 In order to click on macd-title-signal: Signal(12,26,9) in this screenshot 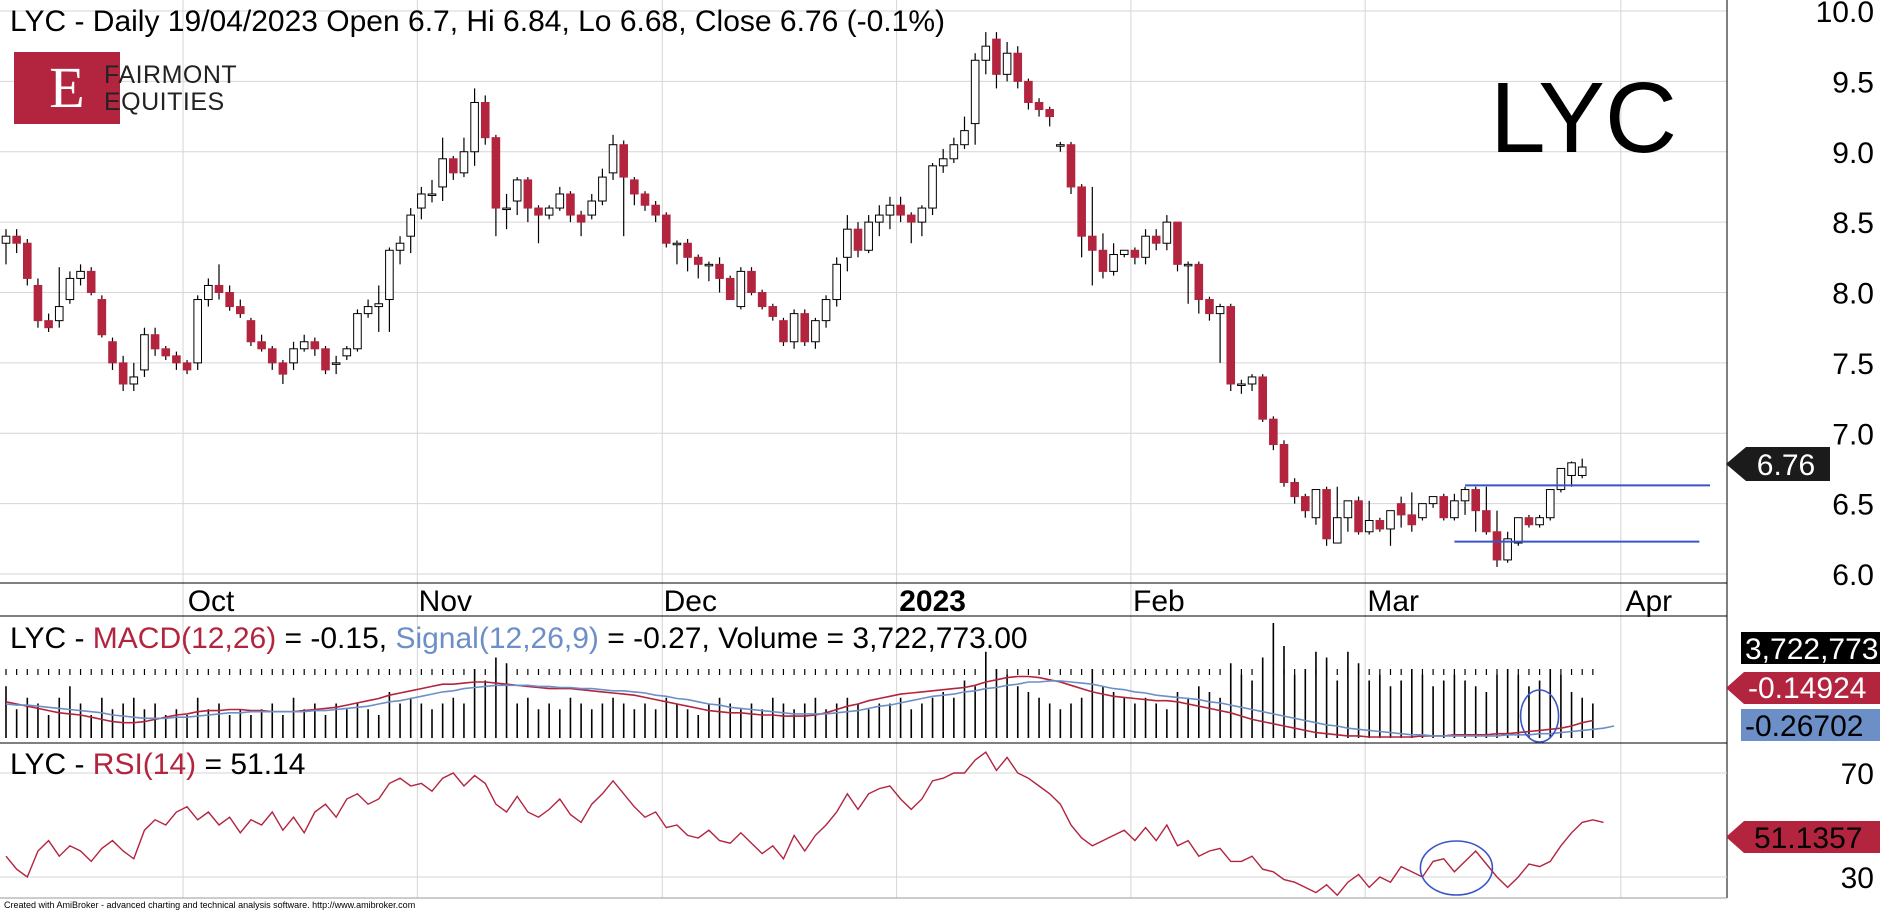, I will do `click(496, 638)`.